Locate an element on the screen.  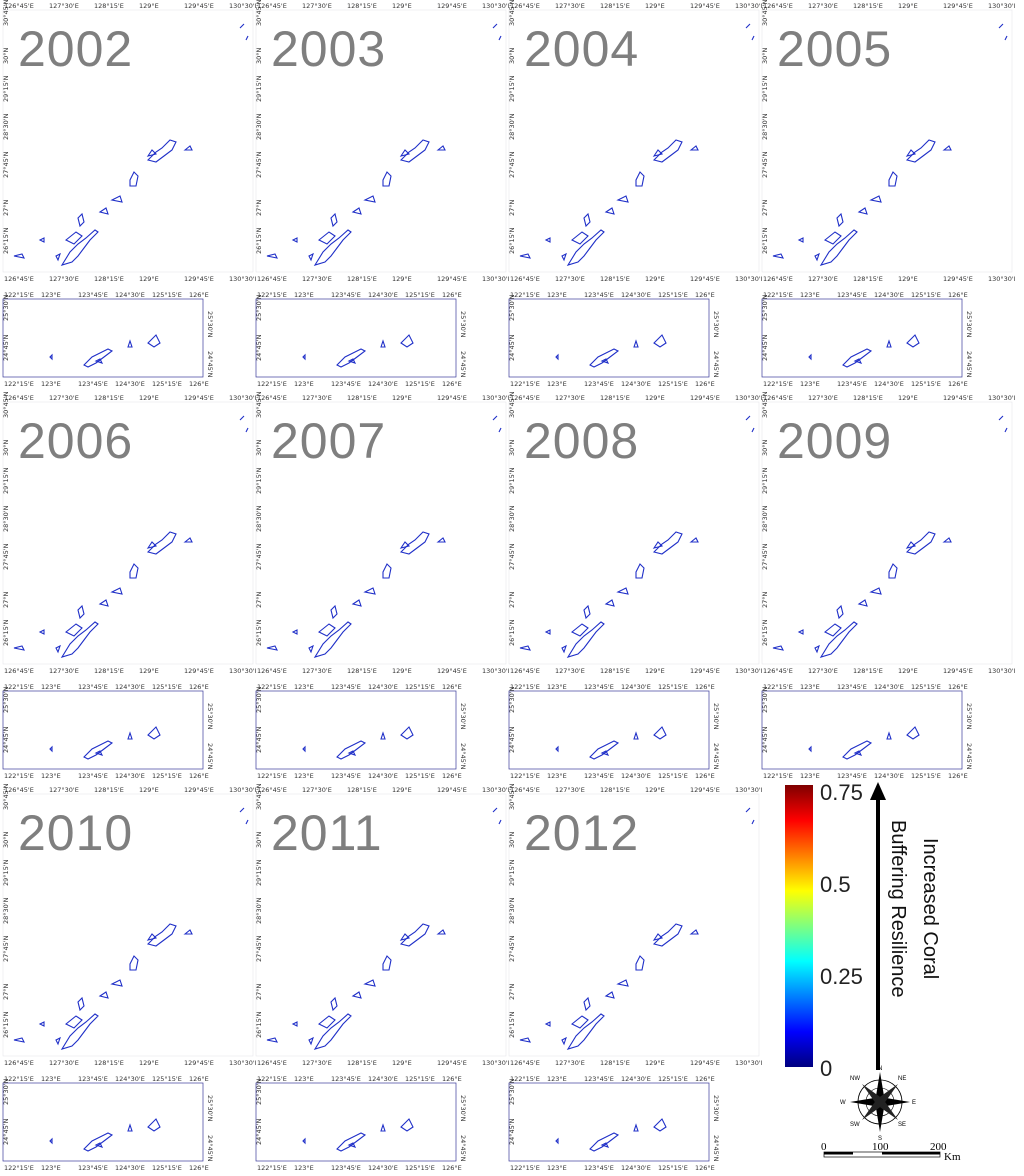
lon-tick-label: 126°45'E is located at coordinates (525, 398).